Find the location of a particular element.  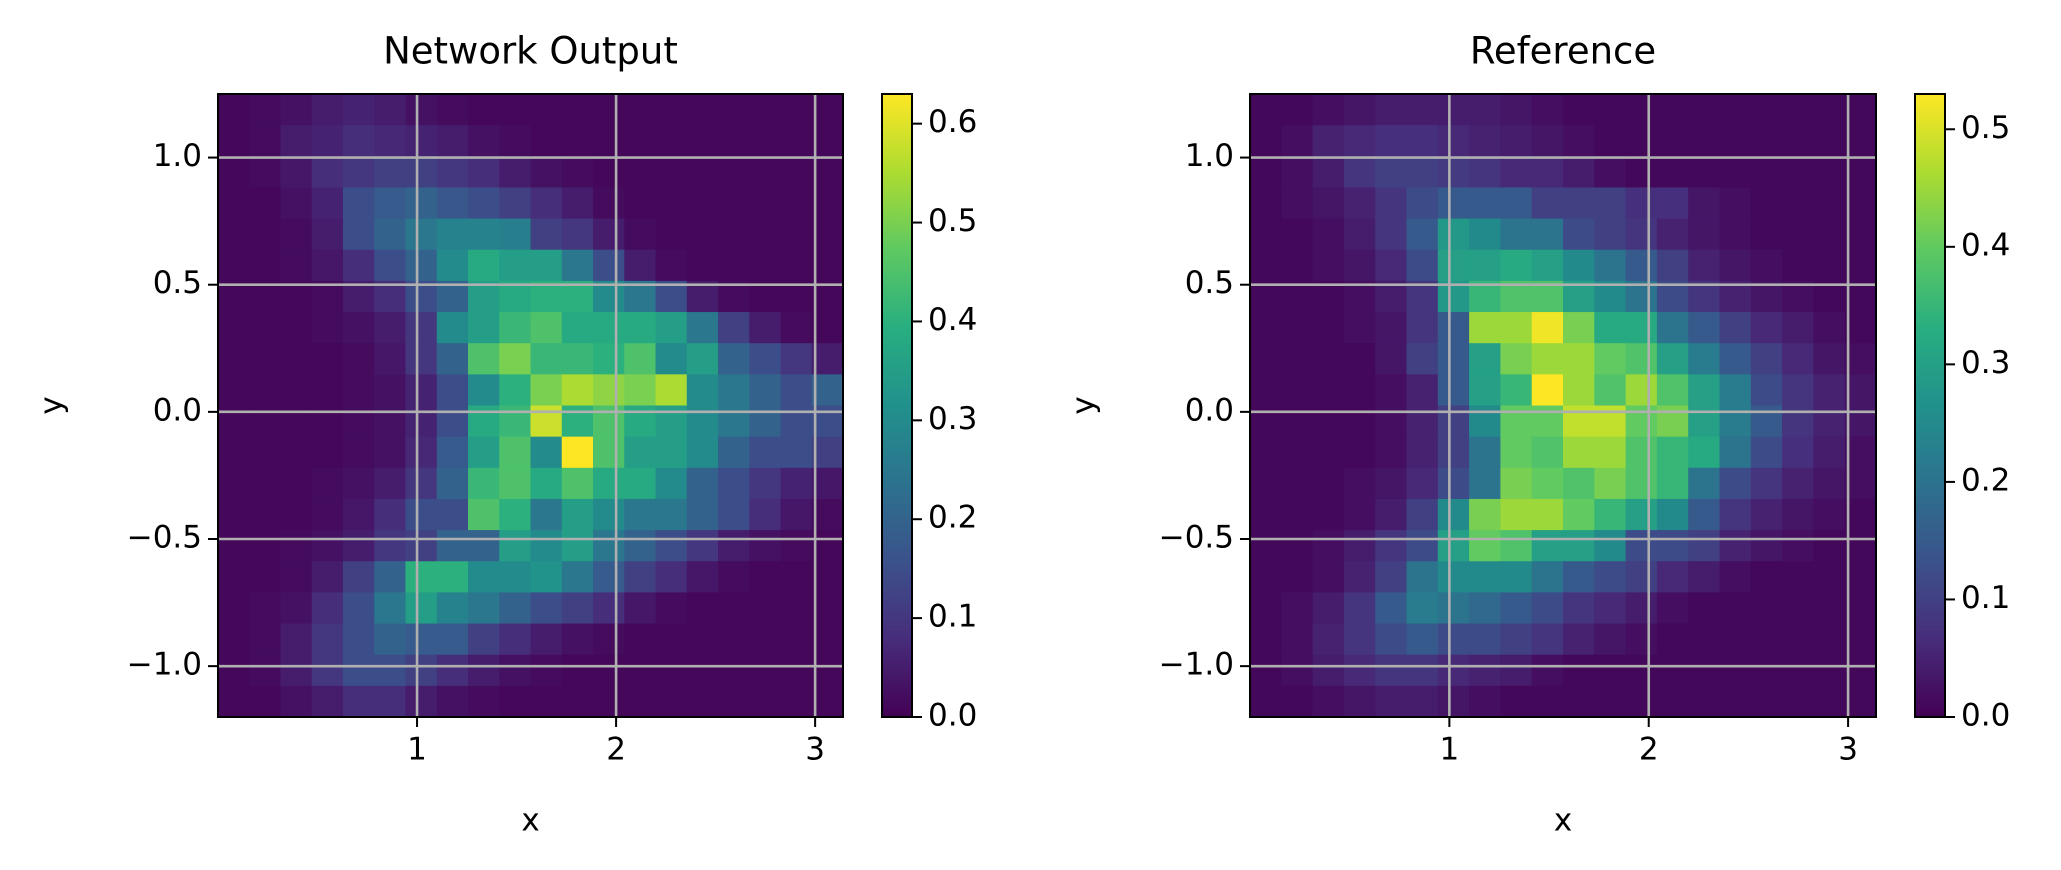

x-axis-label: x is located at coordinates (1563, 821).